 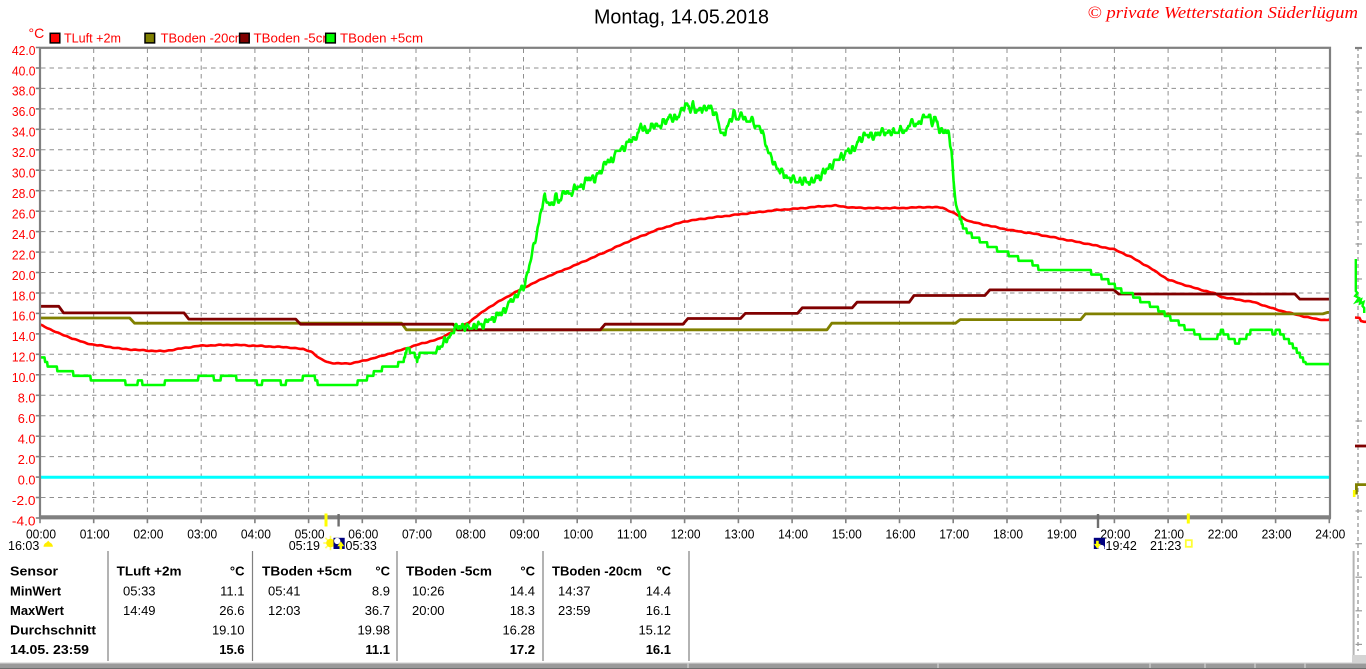 I want to click on svg-text: 12.0, so click(x=24, y=357).